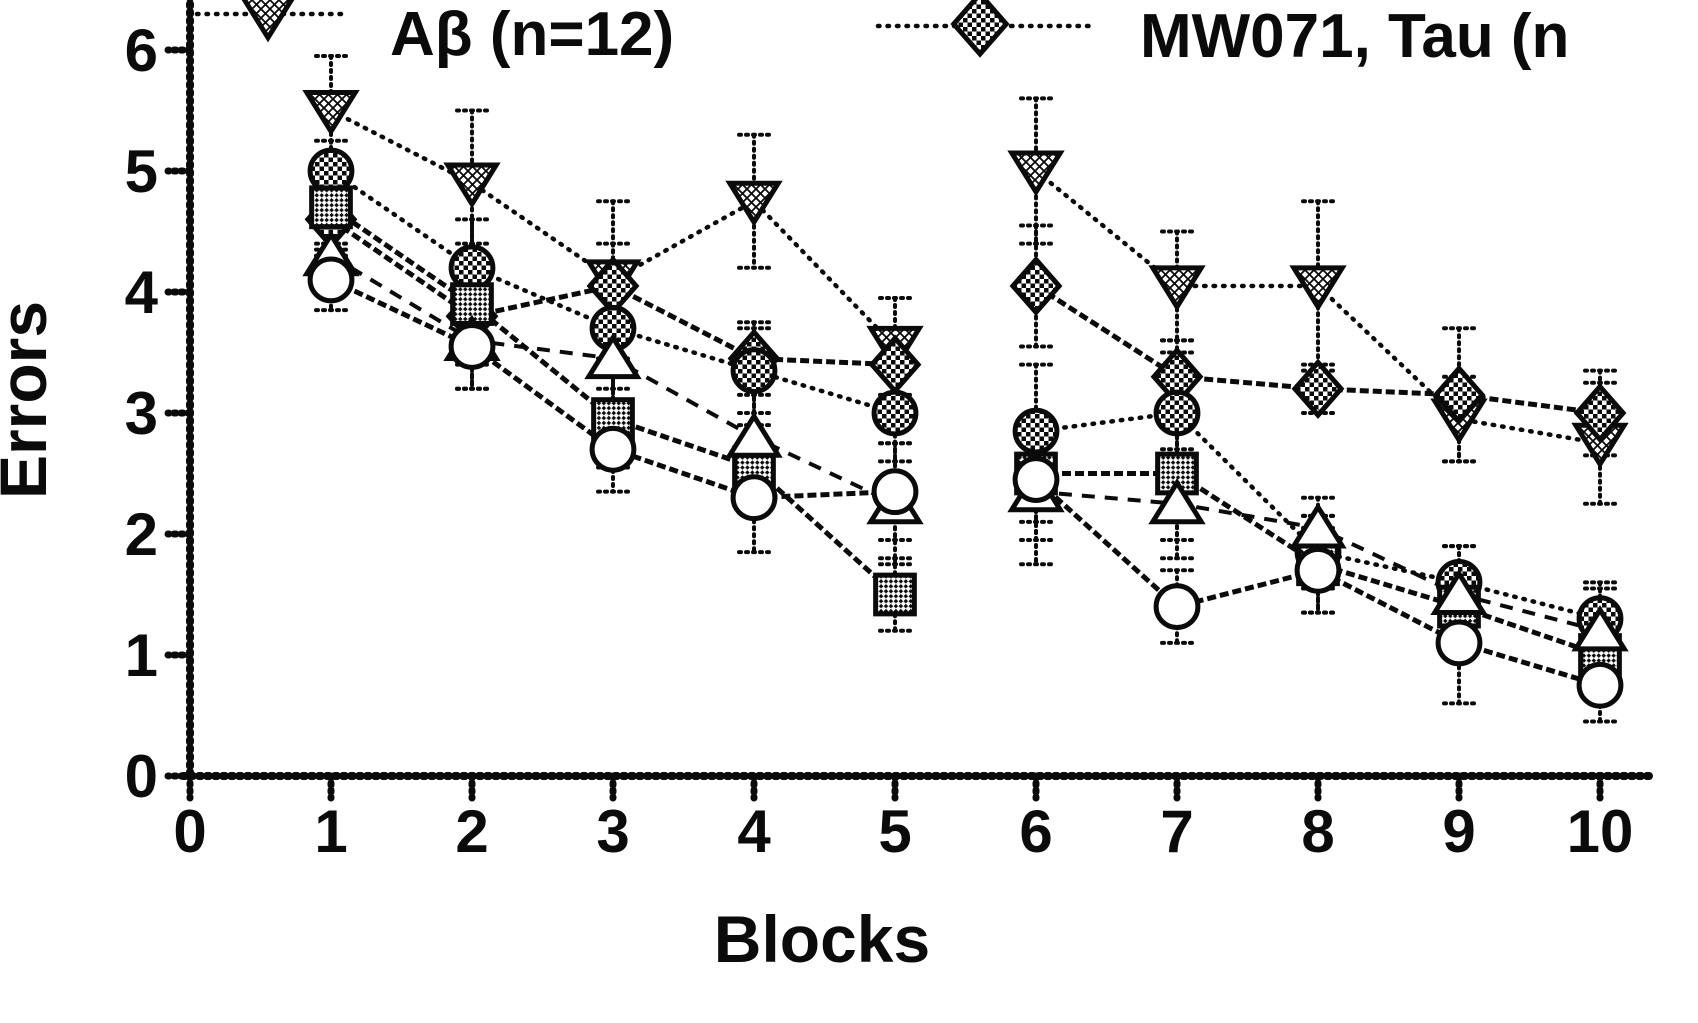 The width and height of the screenshot is (1698, 1023). What do you see at coordinates (142, 292) in the screenshot?
I see `y-tick-label: 4` at bounding box center [142, 292].